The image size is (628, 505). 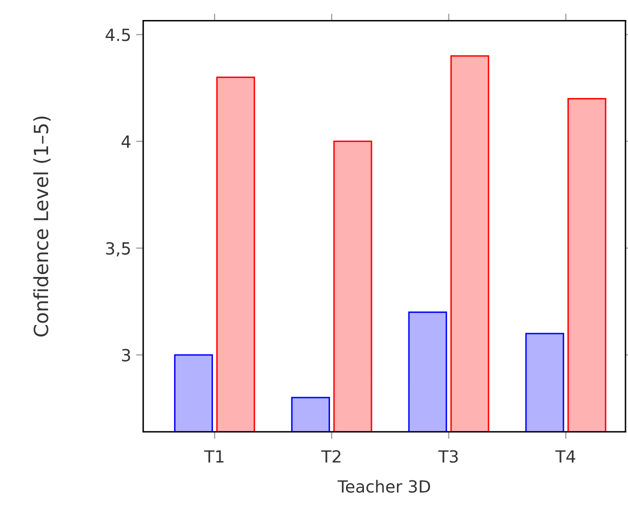 I want to click on x-tick-label: T1, so click(x=214, y=456).